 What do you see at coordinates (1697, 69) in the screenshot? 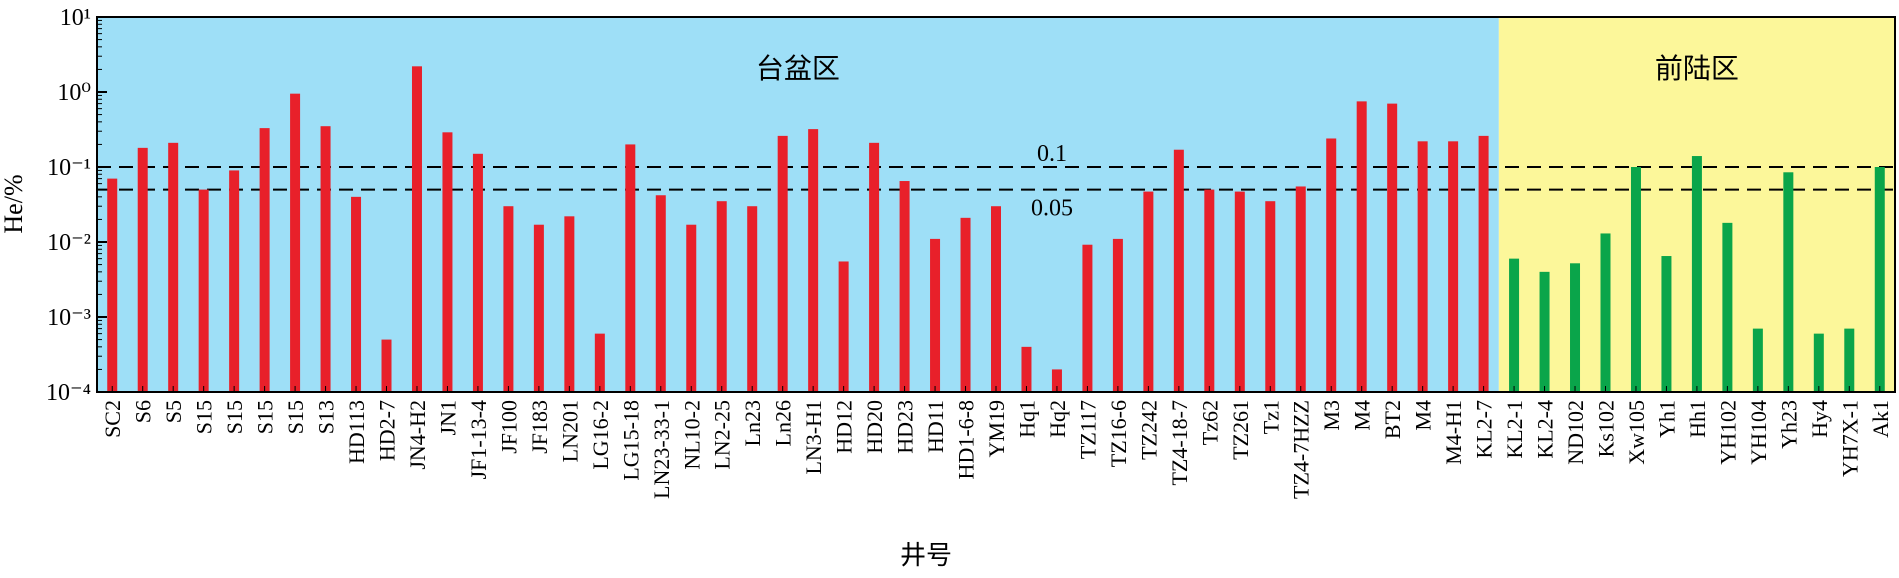
I see `region-label: 前陆区` at bounding box center [1697, 69].